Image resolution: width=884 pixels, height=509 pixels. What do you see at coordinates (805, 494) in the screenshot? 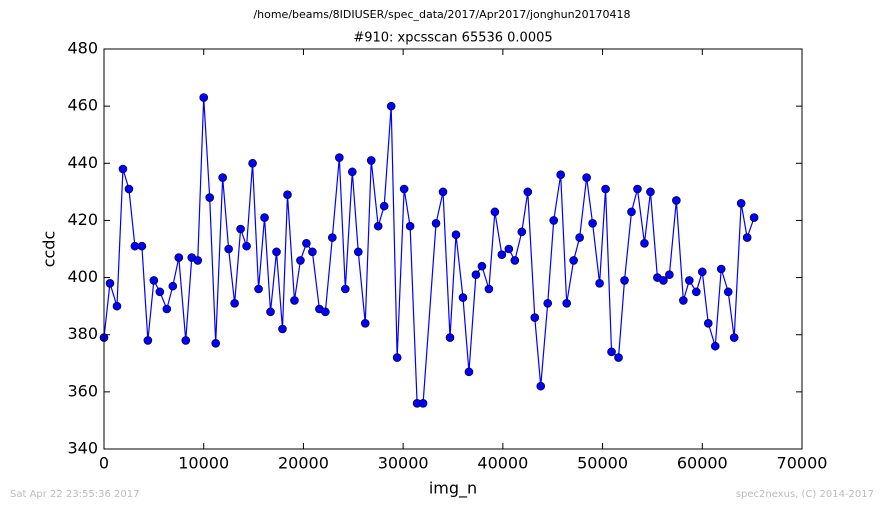
I see `footer-right: spec2nexus, (C) 2014-2017` at bounding box center [805, 494].